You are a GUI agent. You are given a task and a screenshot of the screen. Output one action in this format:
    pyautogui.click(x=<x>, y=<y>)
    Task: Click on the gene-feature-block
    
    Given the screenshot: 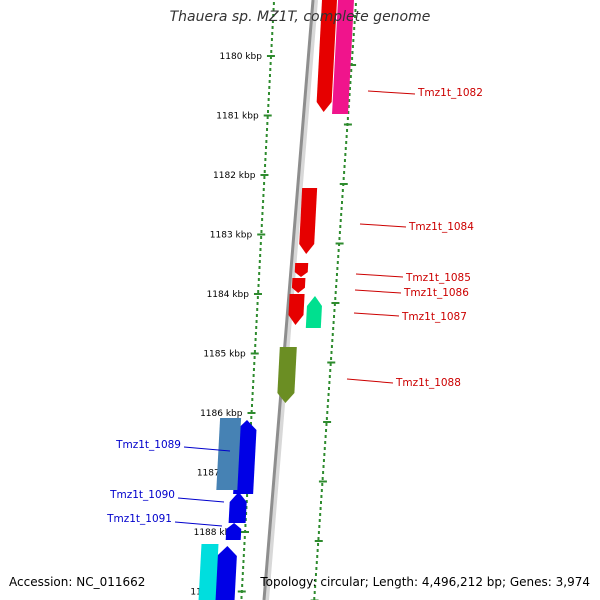 What is the action you would take?
    pyautogui.click(x=229, y=454)
    